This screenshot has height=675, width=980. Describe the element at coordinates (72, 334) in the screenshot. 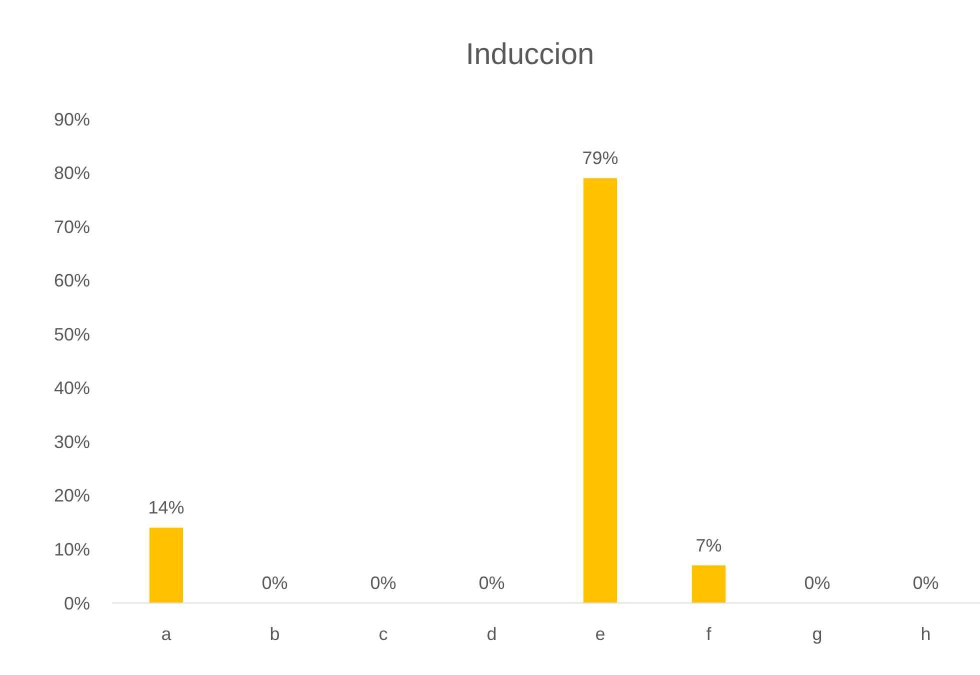

I see `y-tick-label: 50%` at that location.